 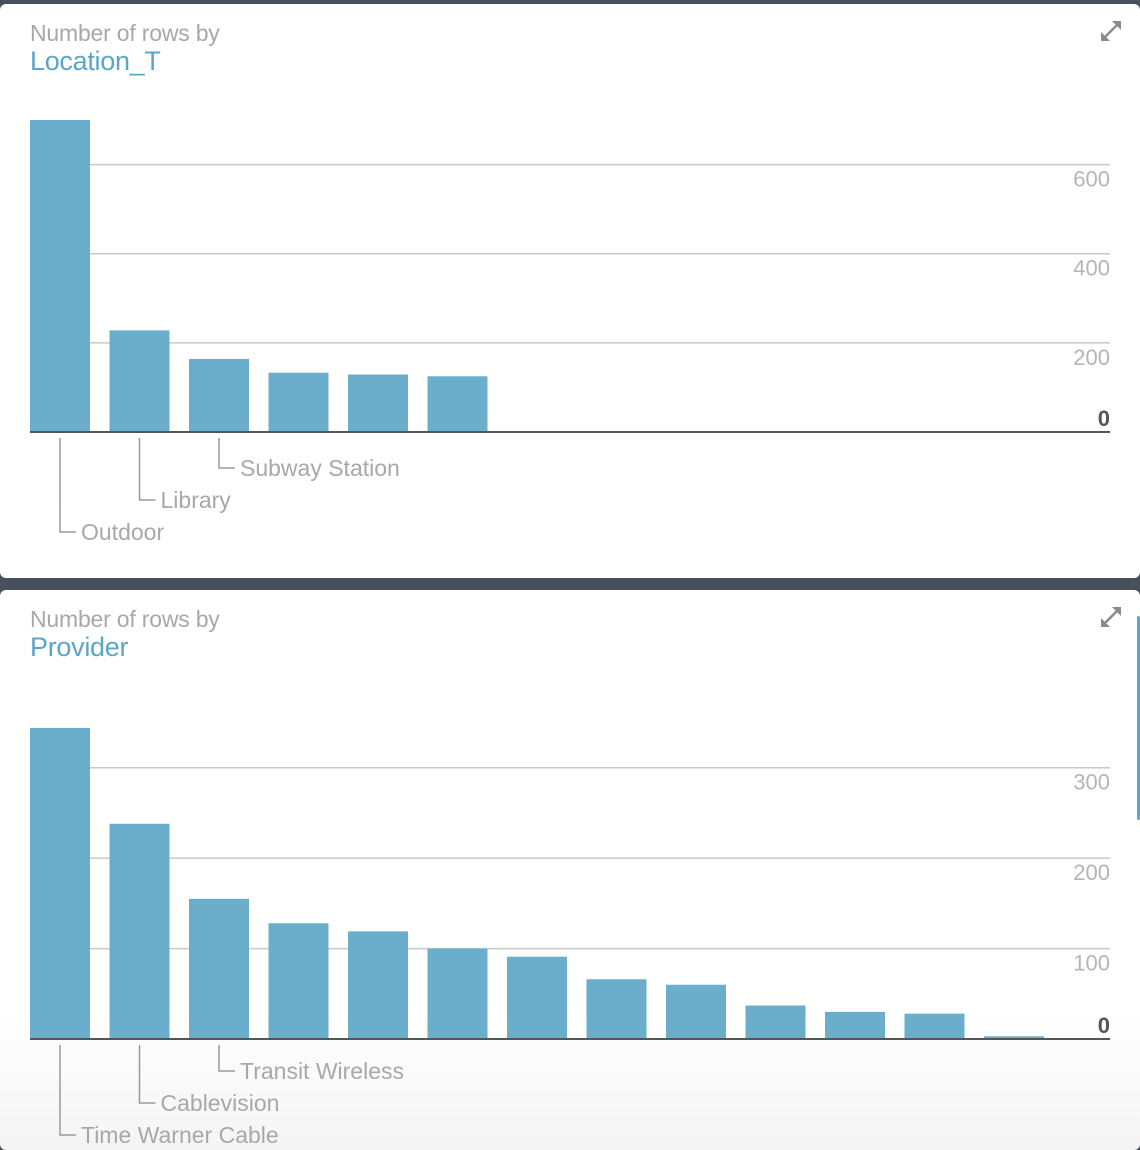 What do you see at coordinates (220, 1103) in the screenshot?
I see `x-category-label: Cablevision` at bounding box center [220, 1103].